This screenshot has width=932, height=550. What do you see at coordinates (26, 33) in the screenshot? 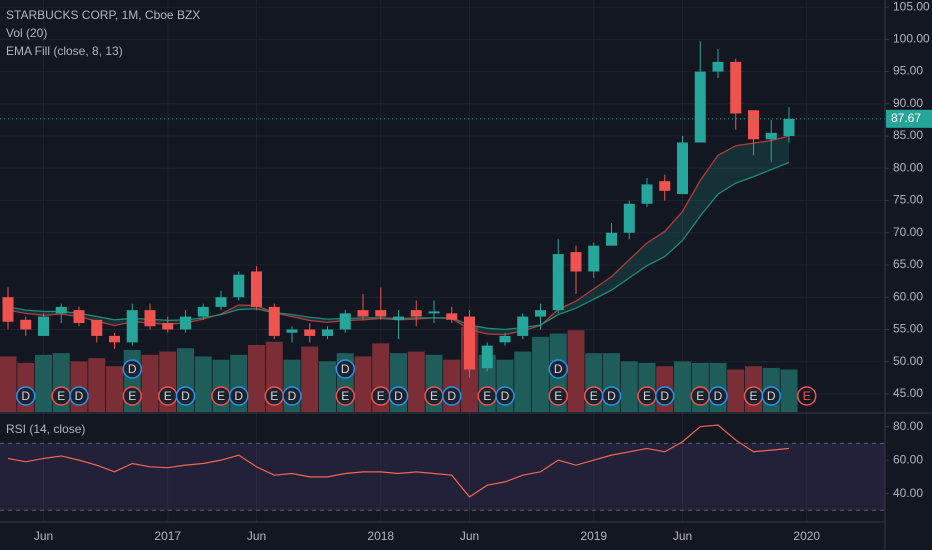
I see `indicator-label: Vol (20)` at bounding box center [26, 33].